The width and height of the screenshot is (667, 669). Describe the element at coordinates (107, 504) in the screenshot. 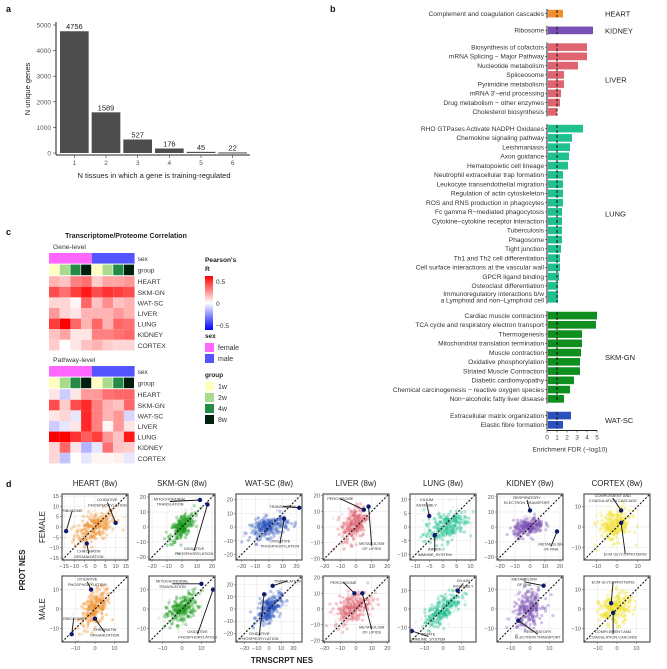

I see `d-annotation-label: PHOSPHORYLATION` at that location.